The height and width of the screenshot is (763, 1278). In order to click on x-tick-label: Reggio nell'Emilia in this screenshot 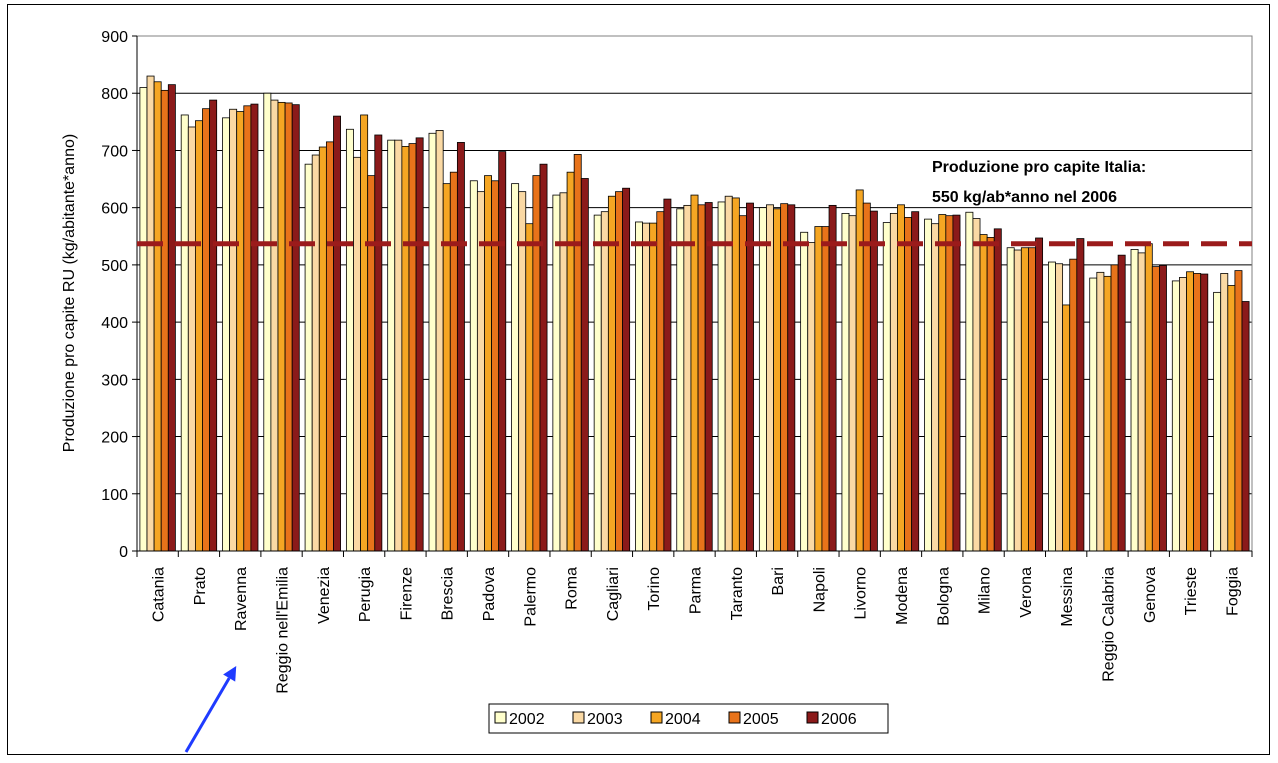, I will do `click(283, 630)`.